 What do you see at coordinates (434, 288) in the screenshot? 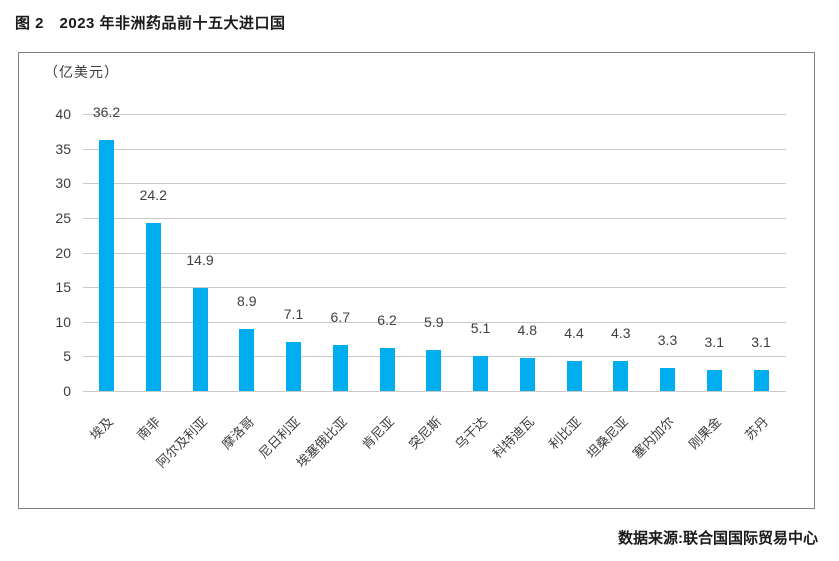
I see `gridline-y15` at bounding box center [434, 288].